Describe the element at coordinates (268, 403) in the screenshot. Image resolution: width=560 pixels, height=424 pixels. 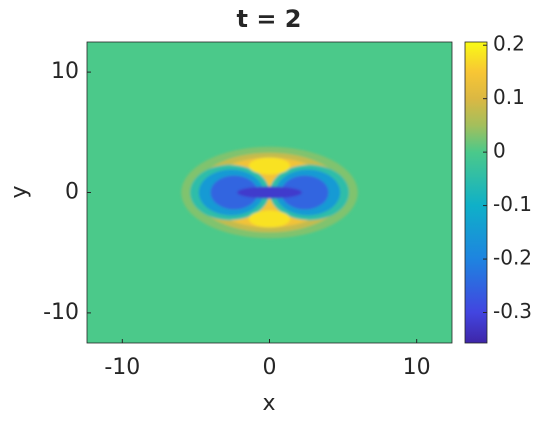
I see `x-axis-label: x` at that location.